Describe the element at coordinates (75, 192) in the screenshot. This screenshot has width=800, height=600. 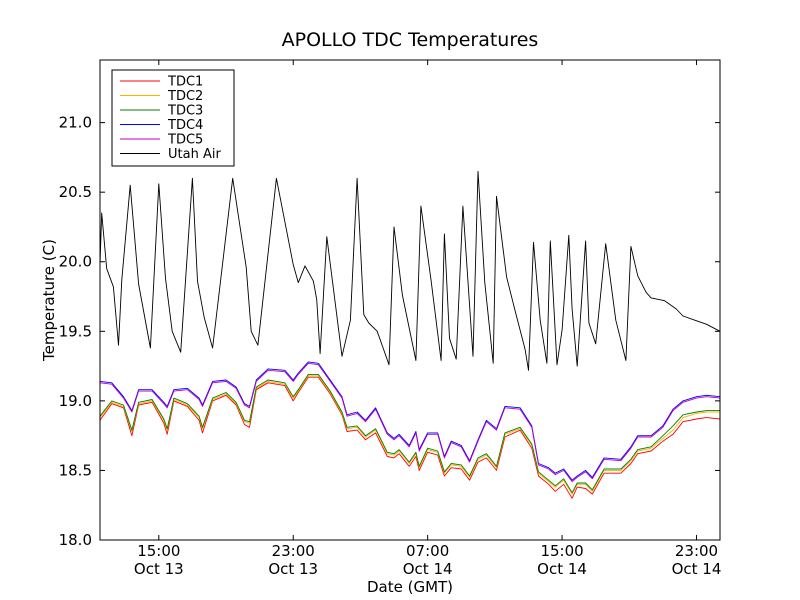
I see `y-tick-label: 20.5` at that location.